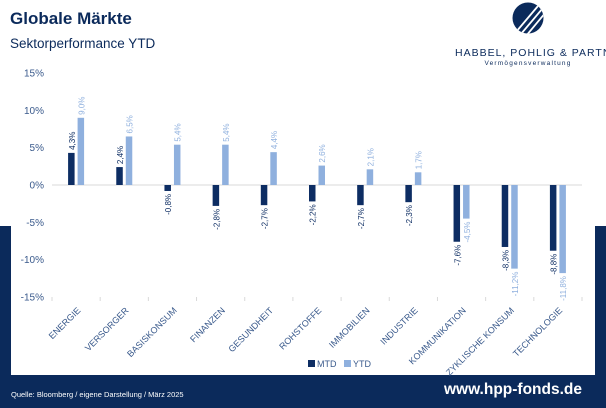 The width and height of the screenshot is (606, 408). I want to click on category-label: ENERGIE, so click(65, 323).